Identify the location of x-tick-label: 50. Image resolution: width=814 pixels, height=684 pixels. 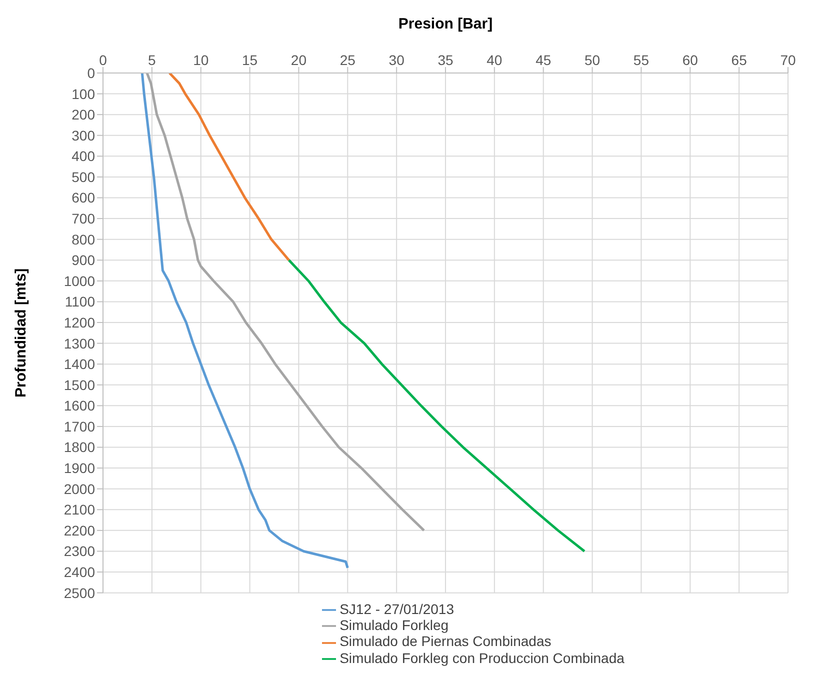
(592, 60).